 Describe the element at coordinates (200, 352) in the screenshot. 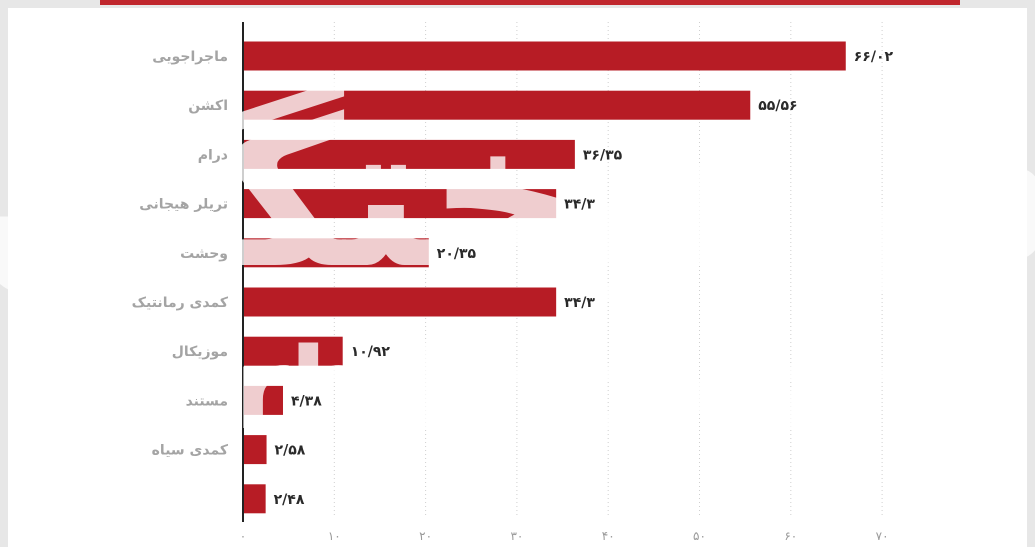

I see `category-label: موزیکال` at that location.